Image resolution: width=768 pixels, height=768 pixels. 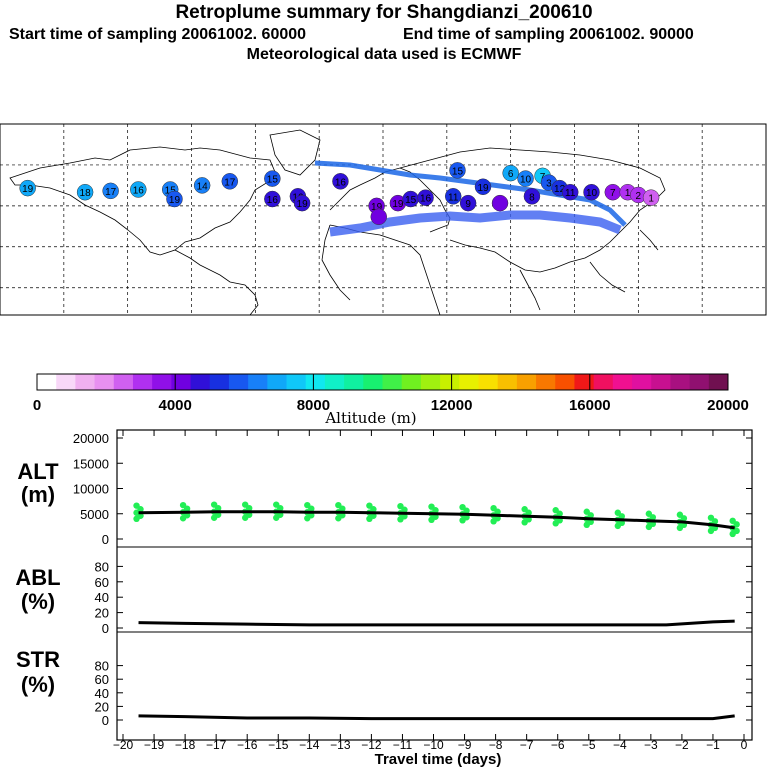 I want to click on y-tick-label: 0, so click(x=105, y=720).